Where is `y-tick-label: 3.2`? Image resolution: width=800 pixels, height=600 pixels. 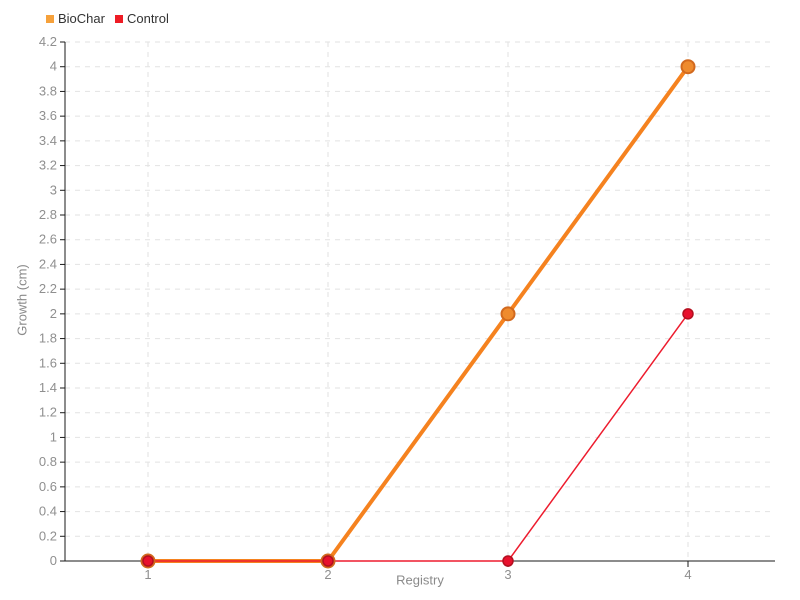 y-tick-label: 3.2 is located at coordinates (48, 165).